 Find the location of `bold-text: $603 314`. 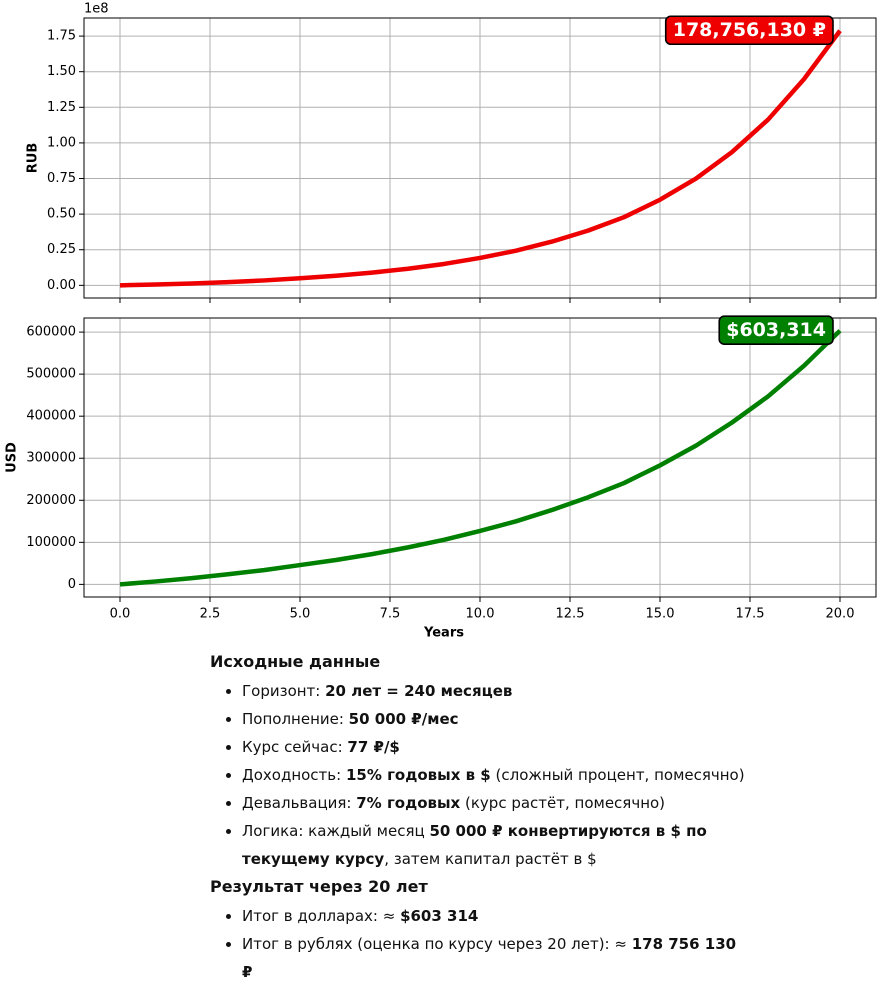

bold-text: $603 314 is located at coordinates (439, 916).